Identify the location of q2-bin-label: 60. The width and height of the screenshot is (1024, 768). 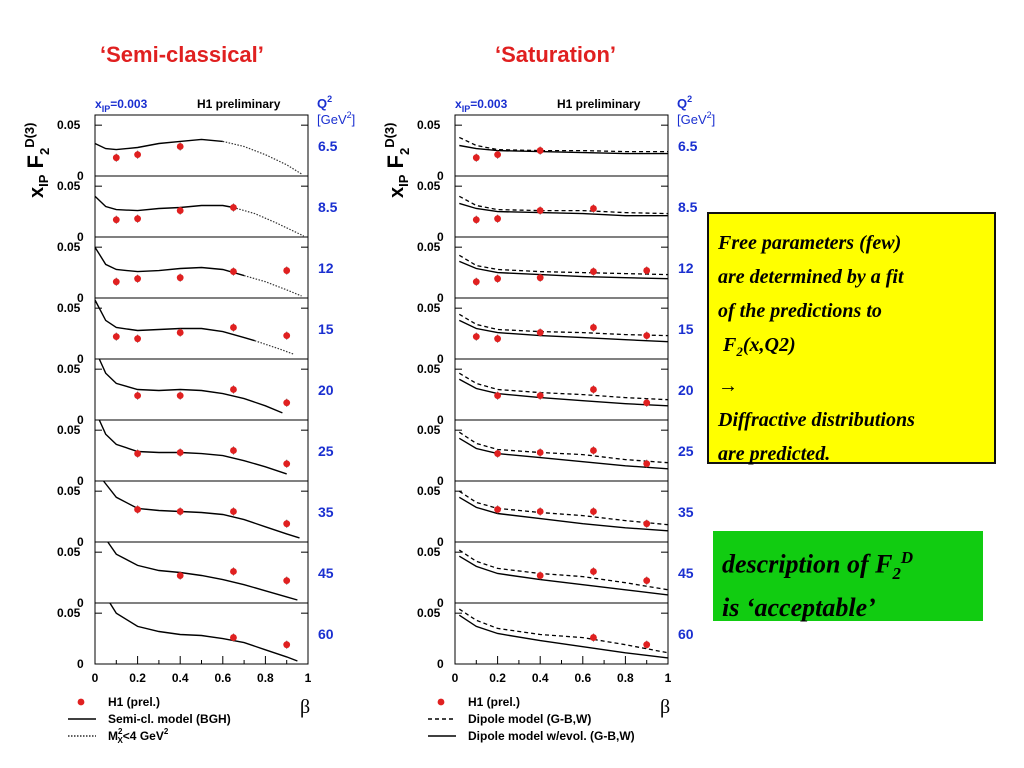
(326, 634).